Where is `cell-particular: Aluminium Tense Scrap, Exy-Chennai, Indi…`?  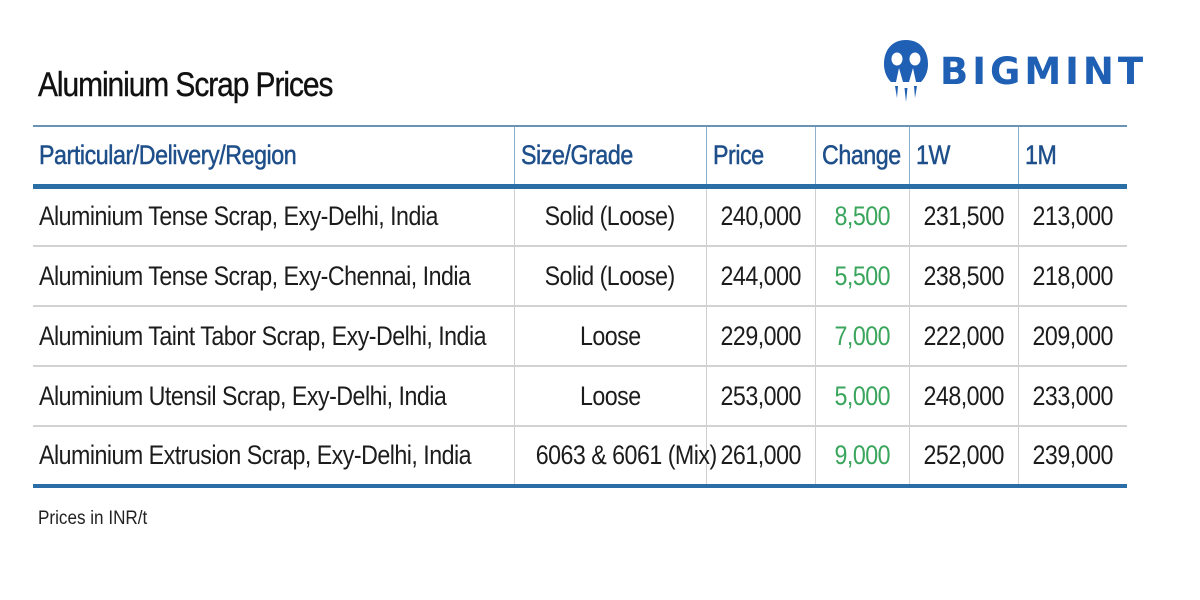
cell-particular: Aluminium Tense Scrap, Exy-Chennai, Indi… is located at coordinates (273, 276).